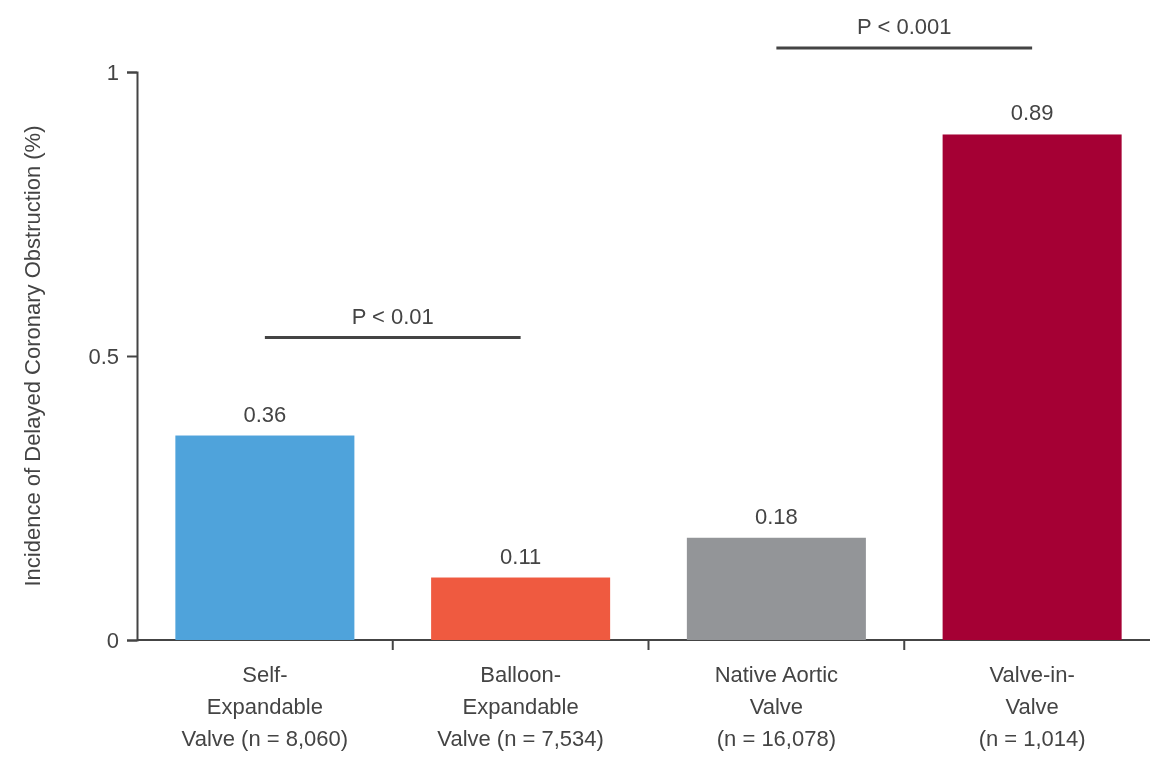  What do you see at coordinates (1032, 113) in the screenshot?
I see `data-label: 0.89` at bounding box center [1032, 113].